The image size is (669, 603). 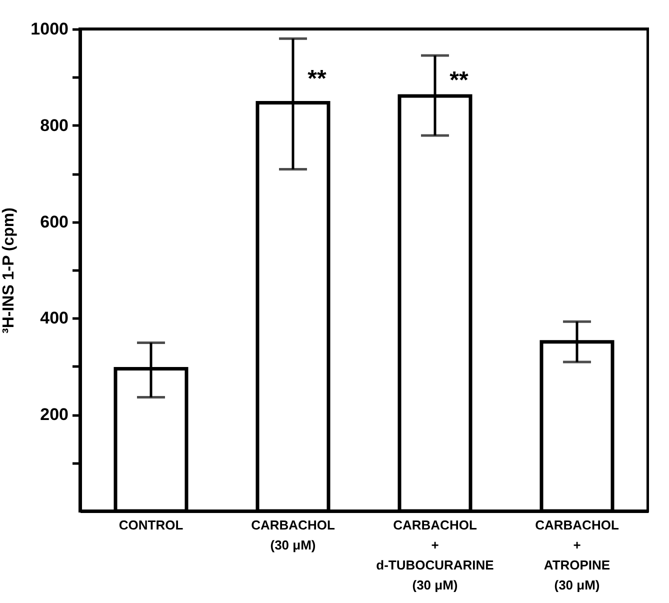 What do you see at coordinates (54, 318) in the screenshot?
I see `y-tick-label: 400` at bounding box center [54, 318].